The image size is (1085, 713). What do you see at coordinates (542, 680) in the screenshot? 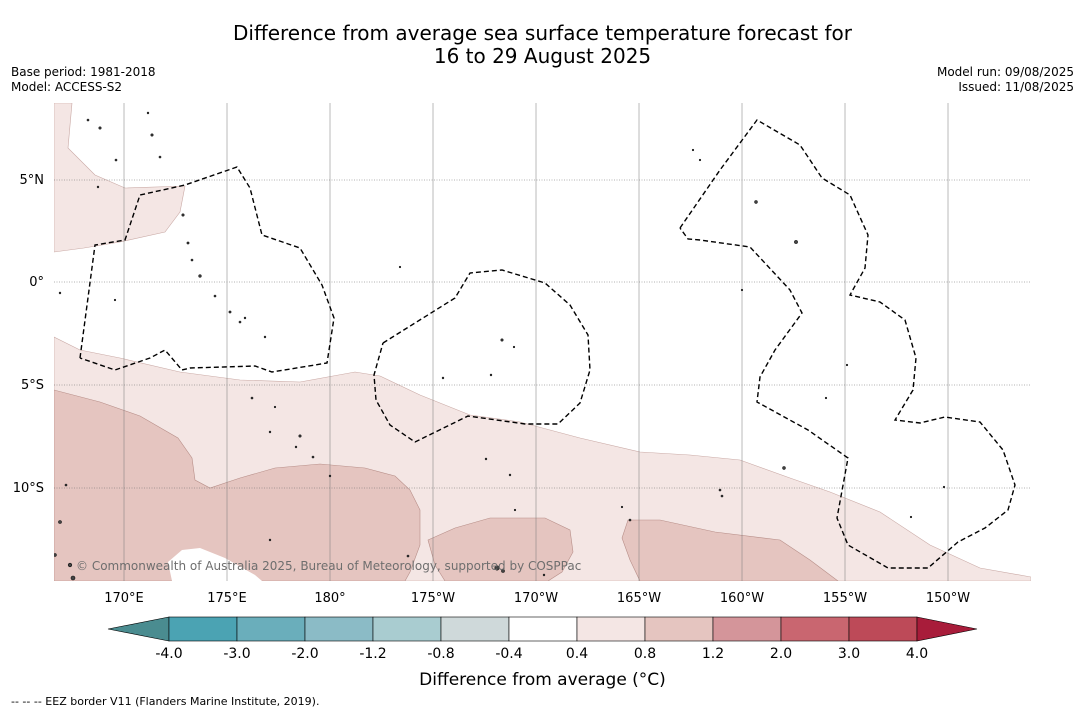
I see `colorbar-title: Difference from average (°C)` at bounding box center [542, 680].